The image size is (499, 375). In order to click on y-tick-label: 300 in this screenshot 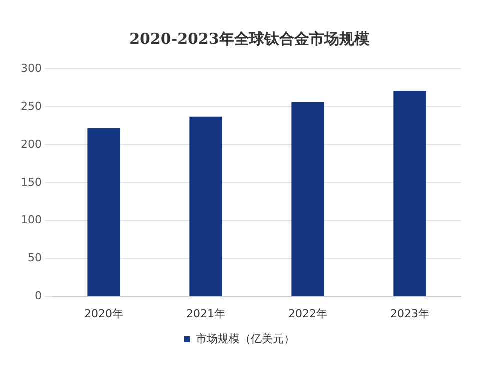, I will do `click(31, 68)`.